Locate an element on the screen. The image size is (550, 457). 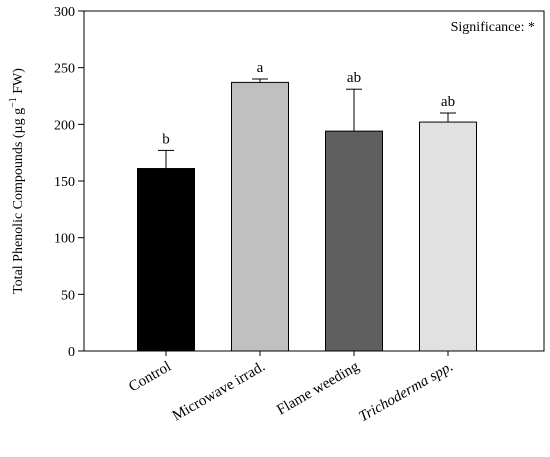
y-tick-label: 50 is located at coordinates (68, 295).